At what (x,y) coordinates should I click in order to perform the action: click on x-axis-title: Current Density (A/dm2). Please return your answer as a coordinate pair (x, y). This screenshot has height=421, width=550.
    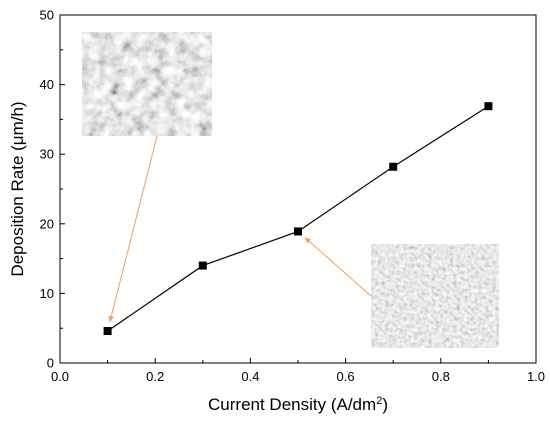
    Looking at the image, I should click on (298, 404).